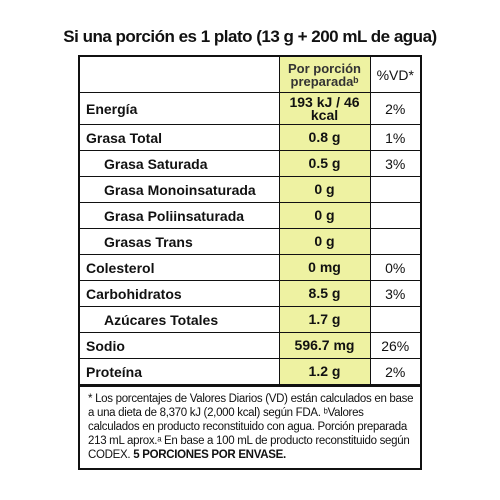 The width and height of the screenshot is (500, 500). Describe the element at coordinates (394, 345) in the screenshot. I see `daily-value: 26%` at that location.